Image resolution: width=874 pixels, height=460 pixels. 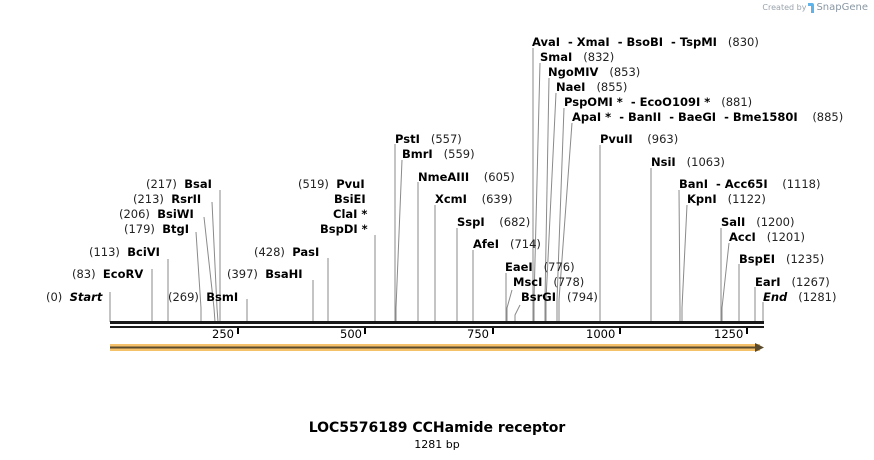 I want to click on site-psti: PstI (557), so click(x=428, y=139).